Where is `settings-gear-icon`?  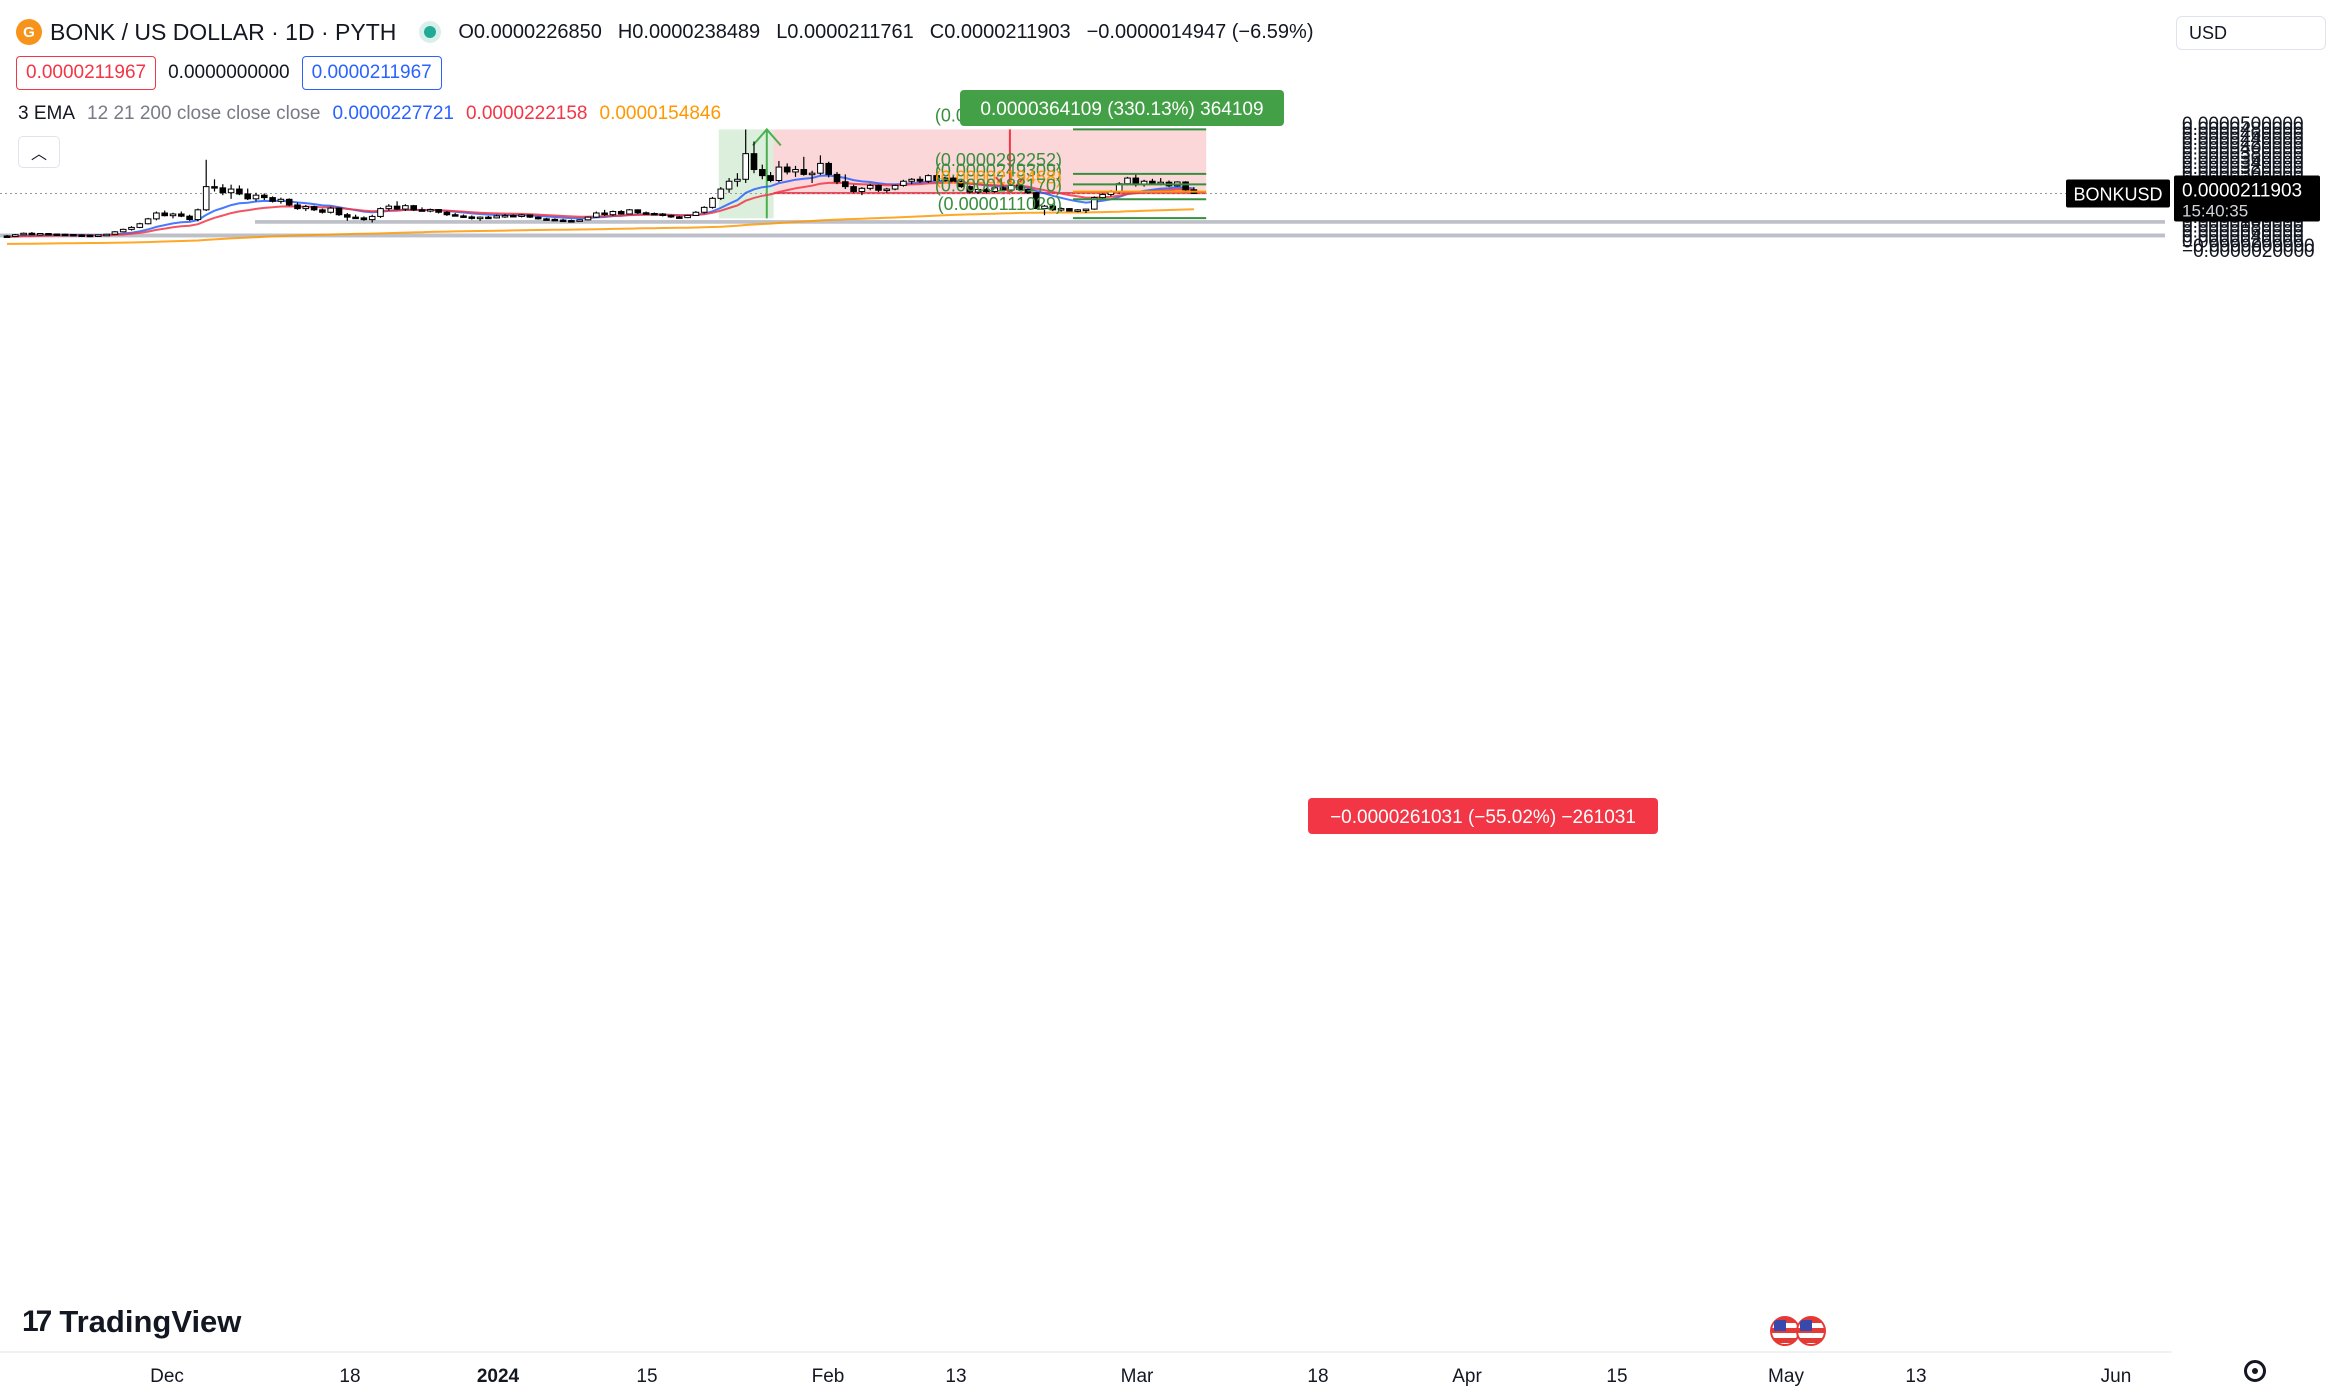
settings-gear-icon is located at coordinates (2255, 1371).